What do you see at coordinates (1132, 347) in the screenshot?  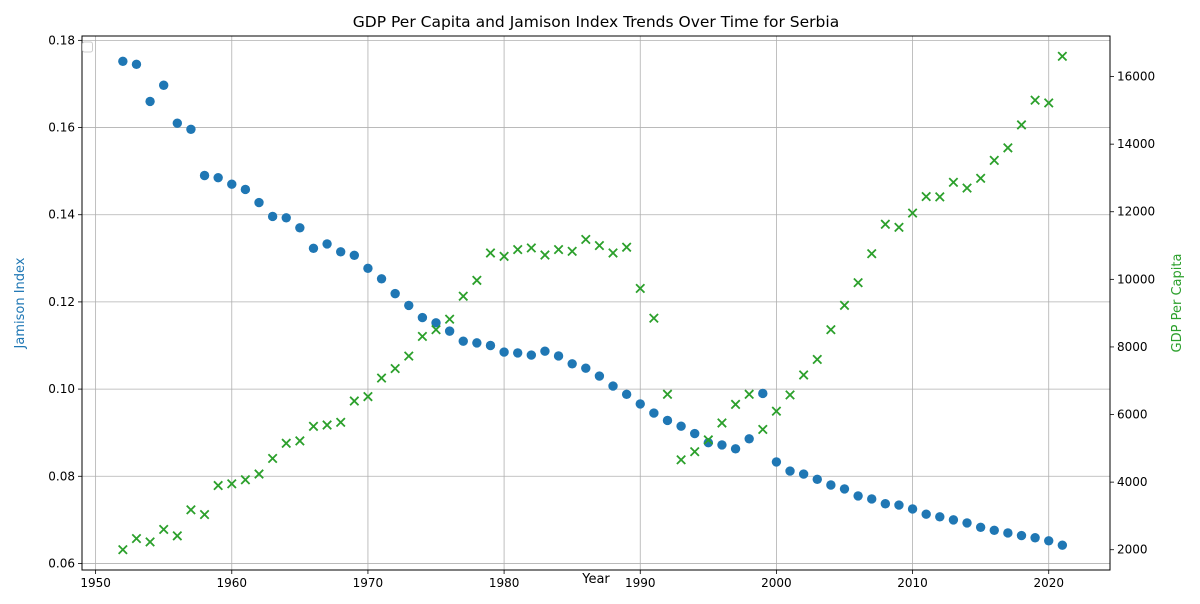 I see `y-right-tick-label: 8000` at bounding box center [1132, 347].